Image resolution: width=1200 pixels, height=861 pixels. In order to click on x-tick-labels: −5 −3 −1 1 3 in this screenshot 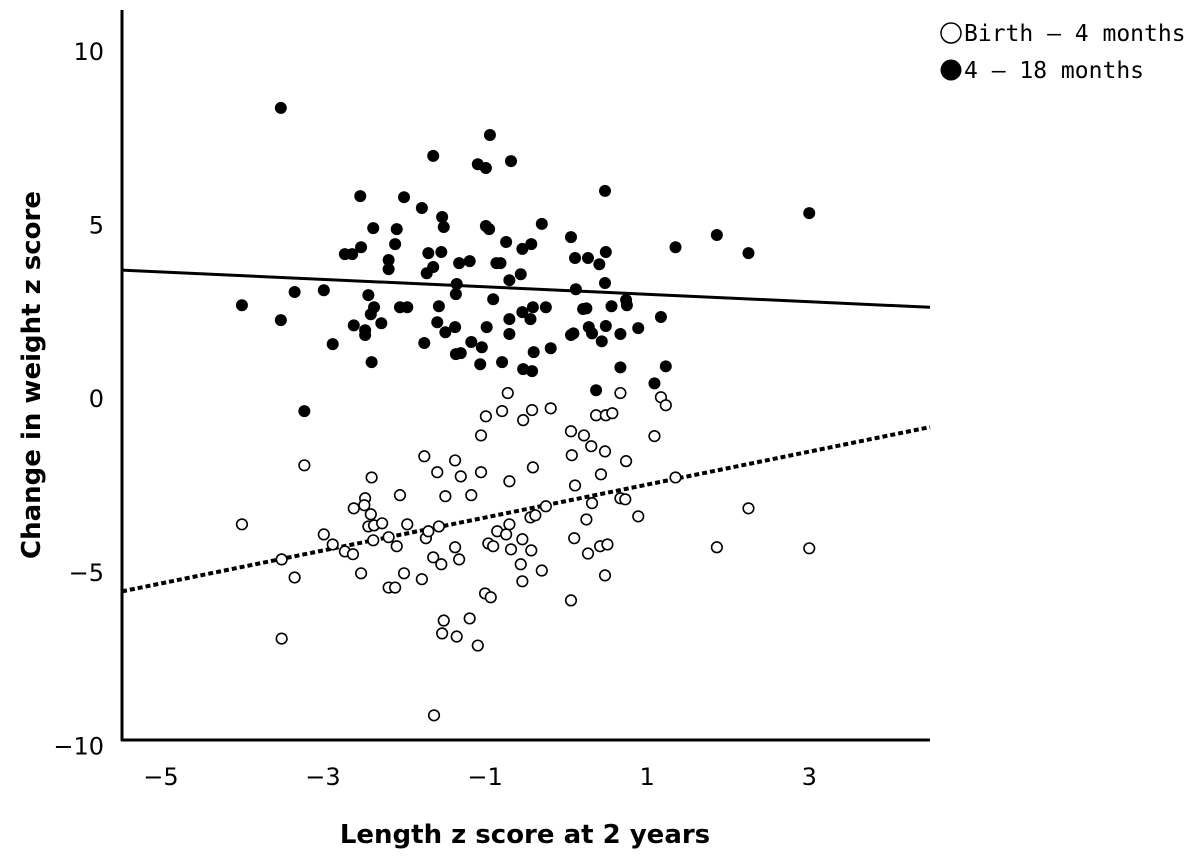, I will do `click(480, 777)`.